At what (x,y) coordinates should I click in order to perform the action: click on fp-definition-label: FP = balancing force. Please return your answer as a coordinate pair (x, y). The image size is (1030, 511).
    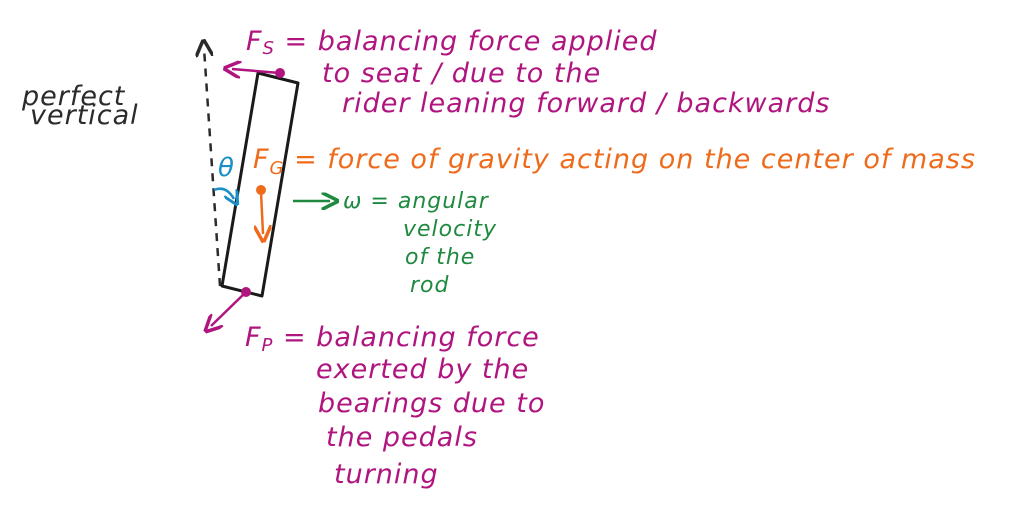
    Looking at the image, I should click on (392, 339).